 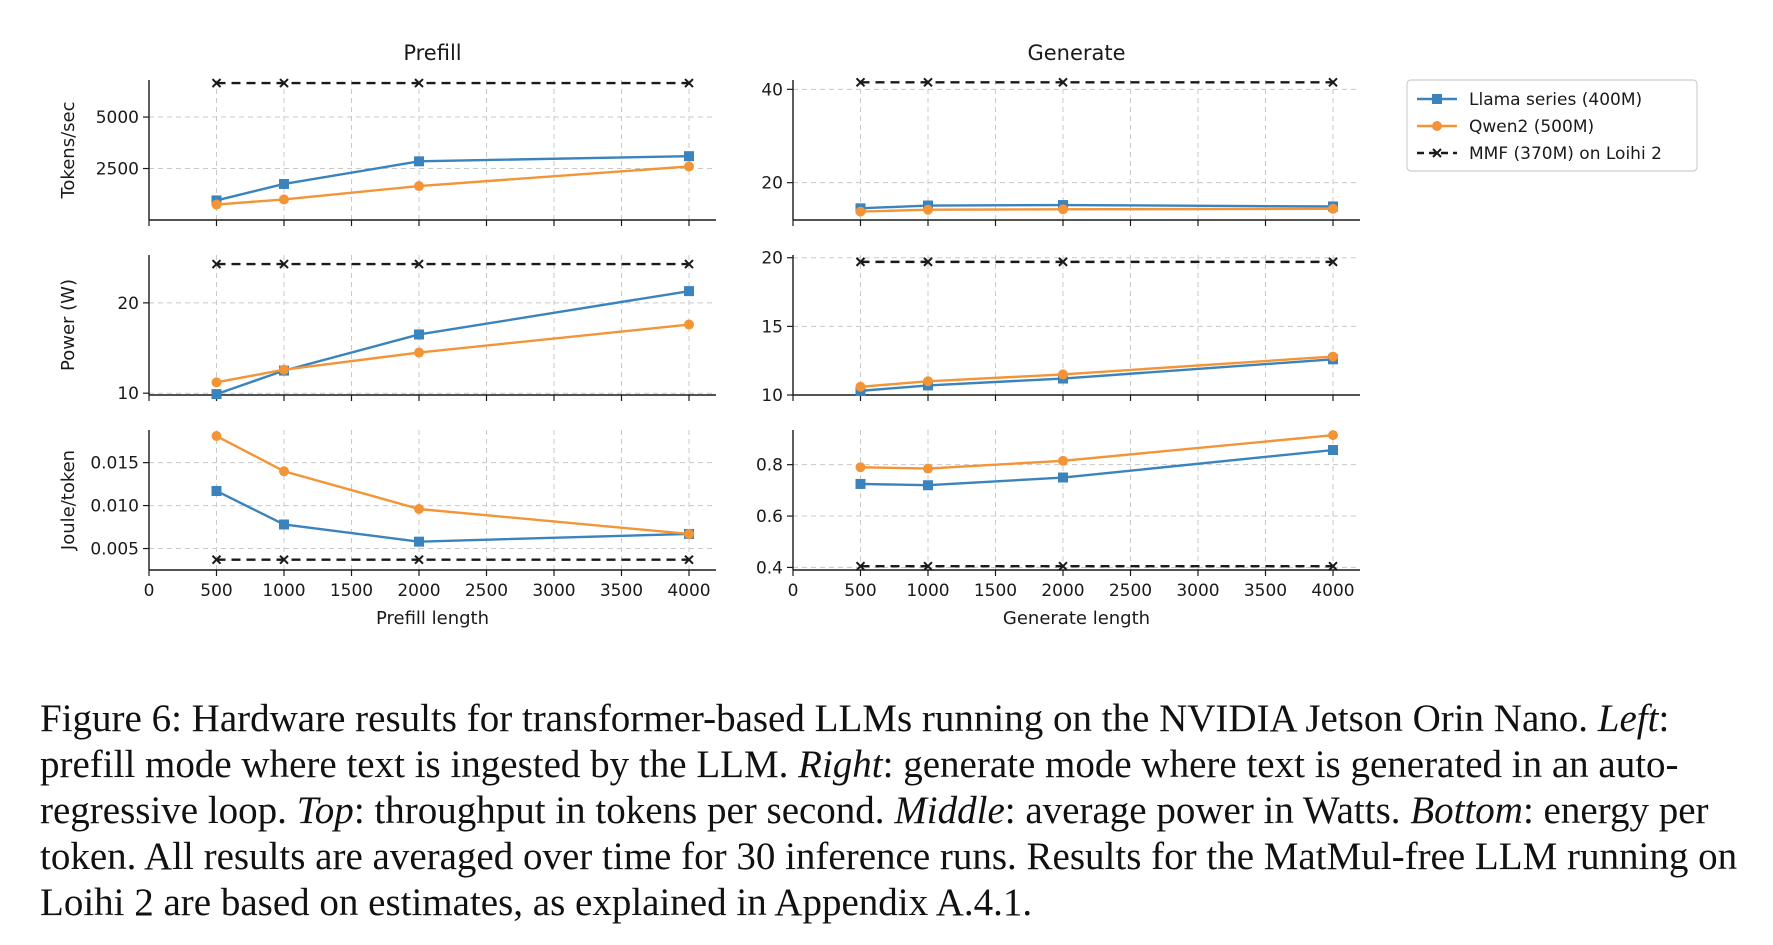 I want to click on y-tick-label: 0.005, so click(x=114, y=550).